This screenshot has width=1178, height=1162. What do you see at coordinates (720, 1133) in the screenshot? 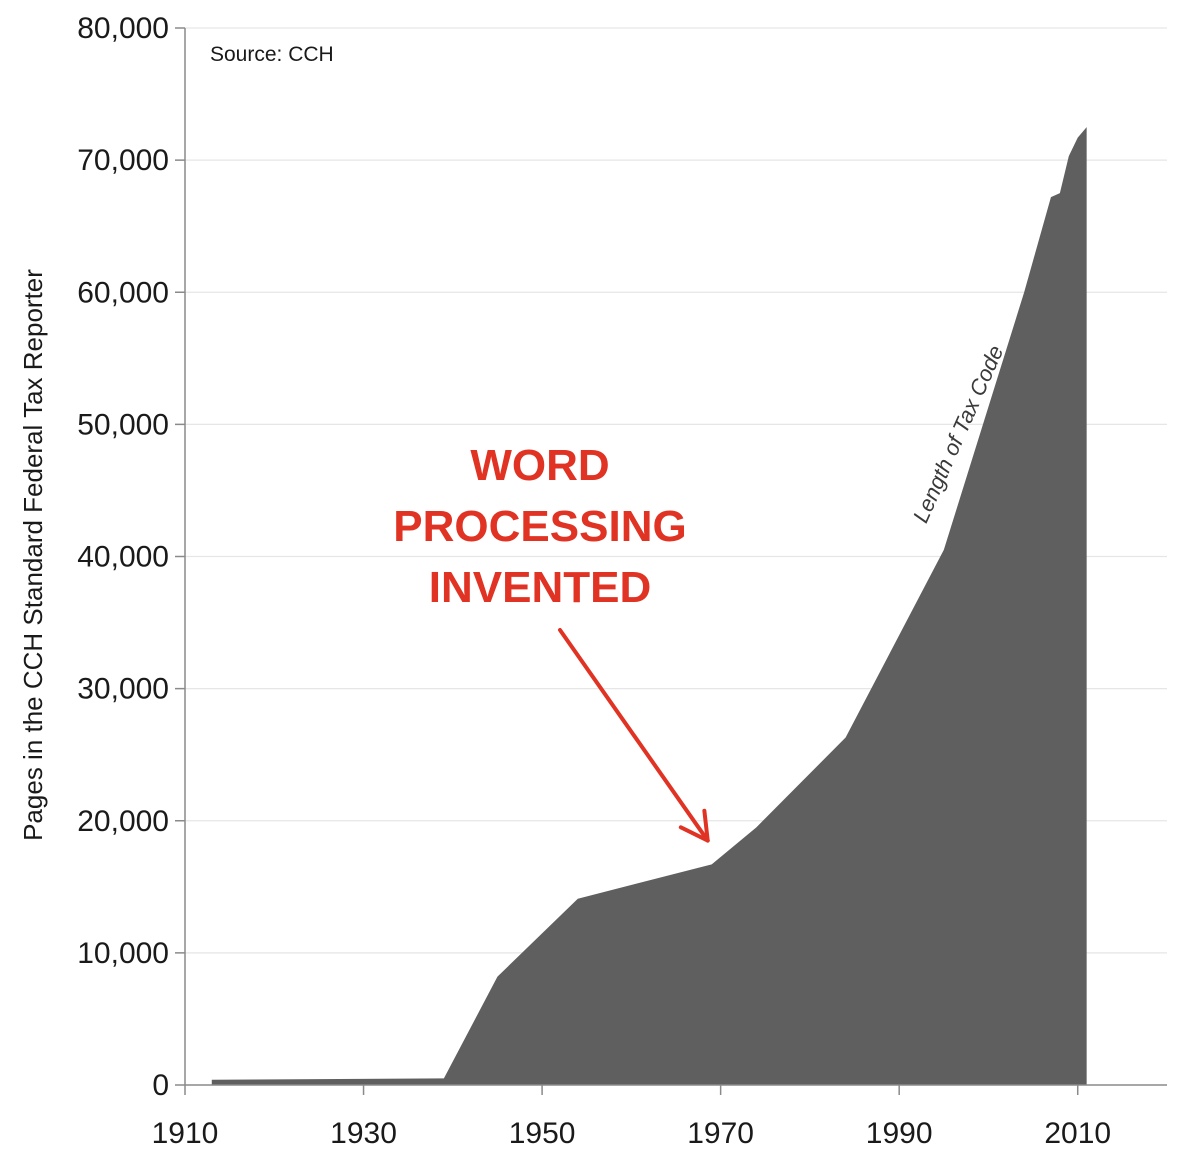
I see `x-tick-label: 1970` at bounding box center [720, 1133].